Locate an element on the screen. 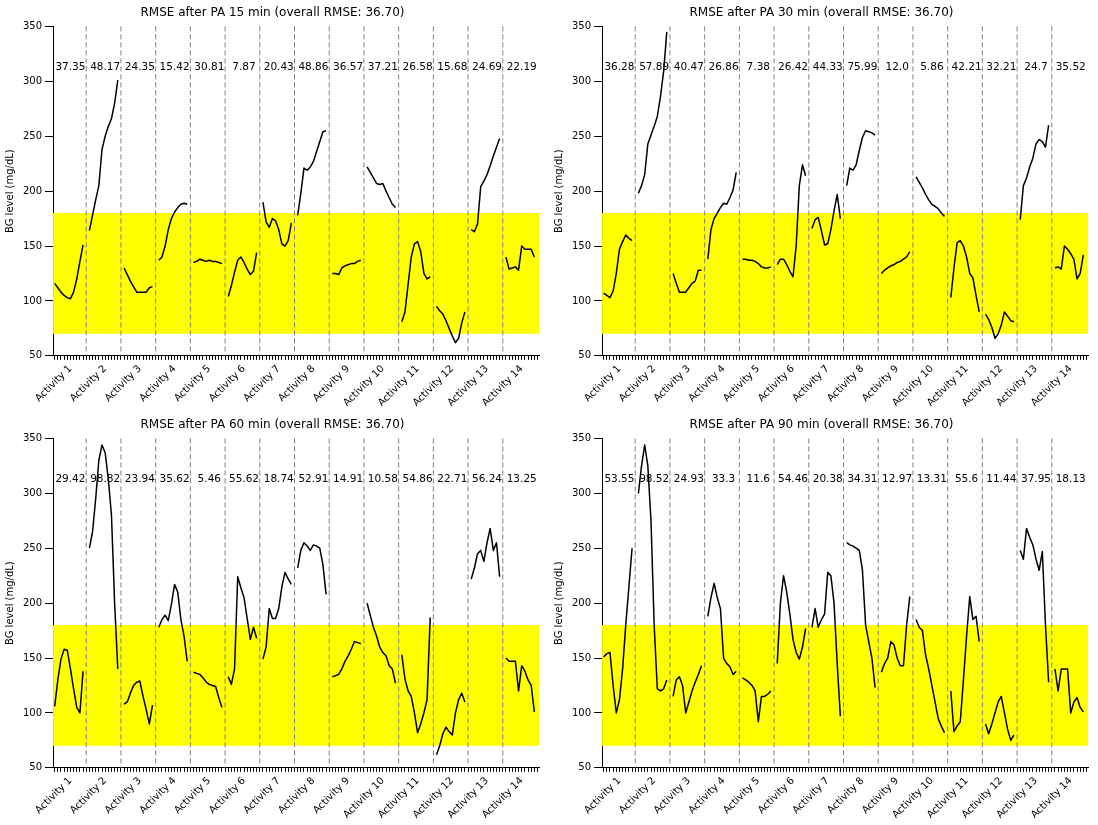  chart-title: RMSE after PA 15 min (overall RMSE: 36.70) is located at coordinates (272, 12).